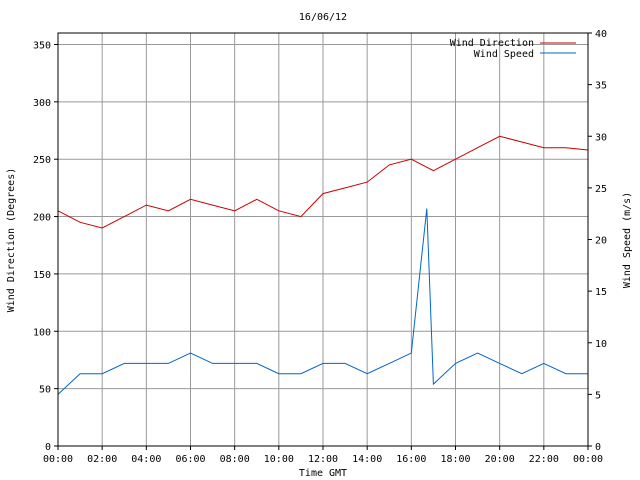  Describe the element at coordinates (11, 240) in the screenshot. I see `left-axis-label: Wind Direction (Degrees)` at that location.